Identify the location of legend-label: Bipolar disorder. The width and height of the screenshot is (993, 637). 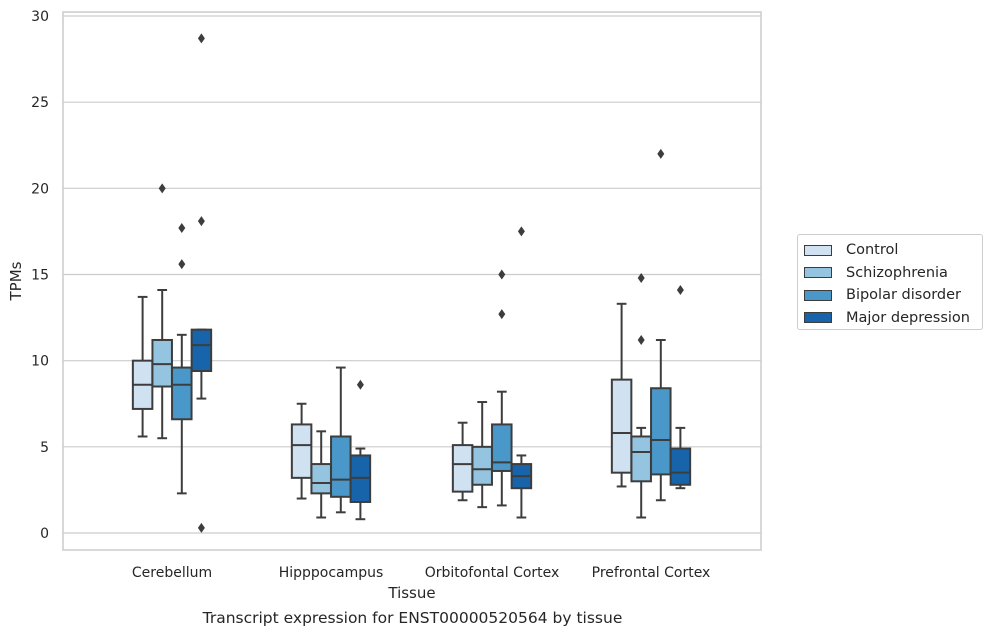
(903, 295).